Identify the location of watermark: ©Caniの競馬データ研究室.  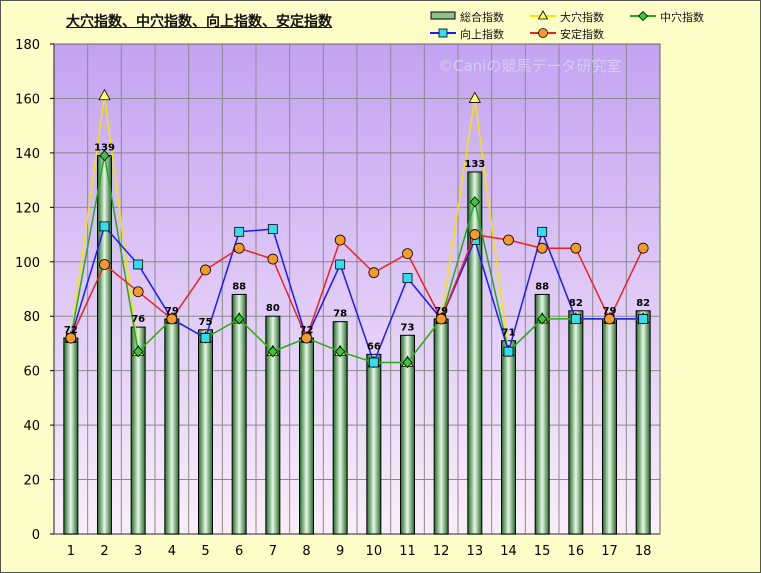
(530, 66).